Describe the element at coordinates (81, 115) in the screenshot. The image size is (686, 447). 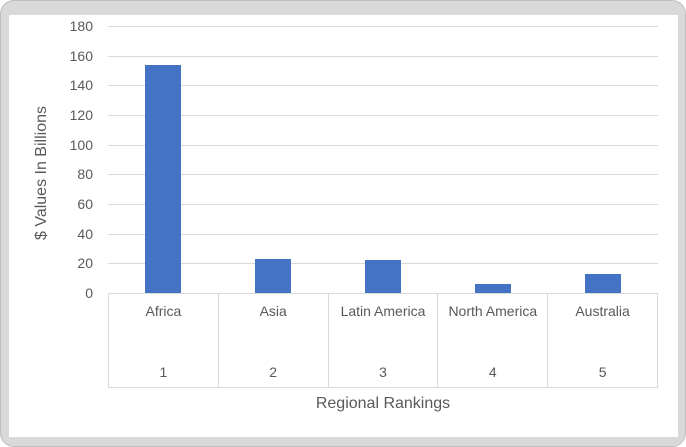
I see `y-tick-label: 120` at that location.